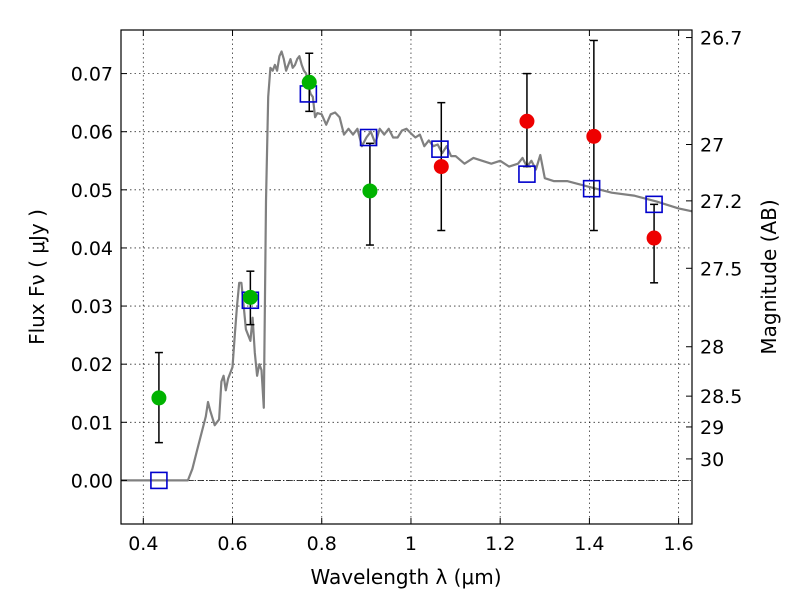  What do you see at coordinates (712, 460) in the screenshot?
I see `y-right-tick-label-7: 30` at bounding box center [712, 460].